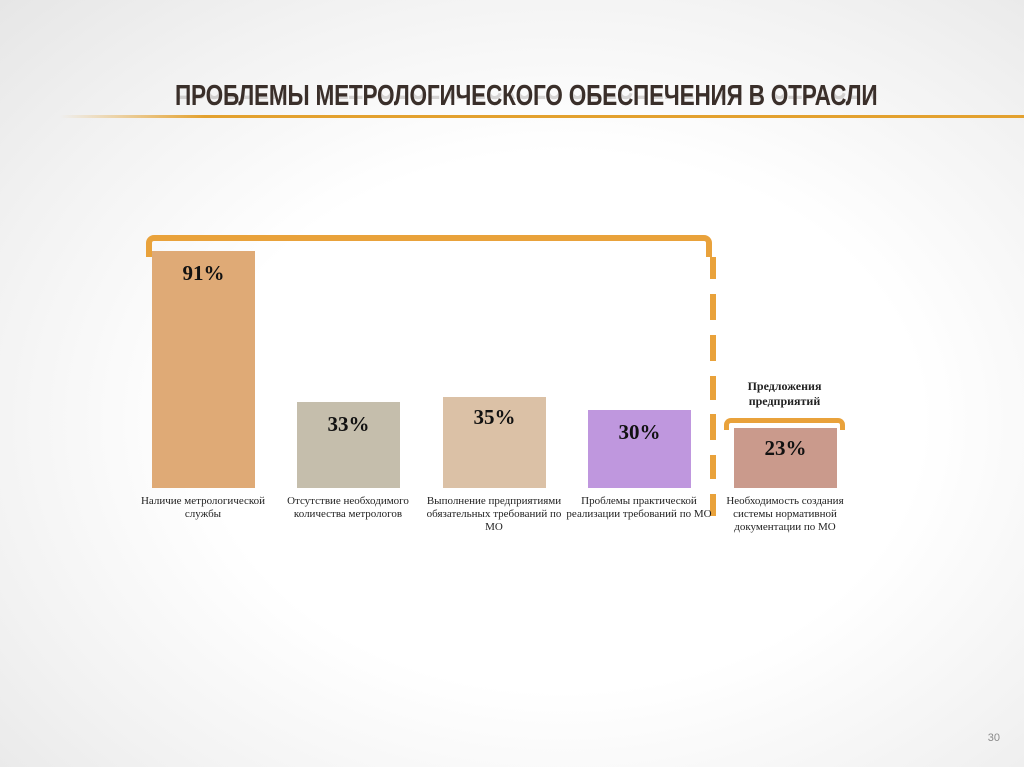 This screenshot has height=767, width=1024. Describe the element at coordinates (784, 393) in the screenshot. I see `proposals-group-label: Предложения предприятий` at that location.